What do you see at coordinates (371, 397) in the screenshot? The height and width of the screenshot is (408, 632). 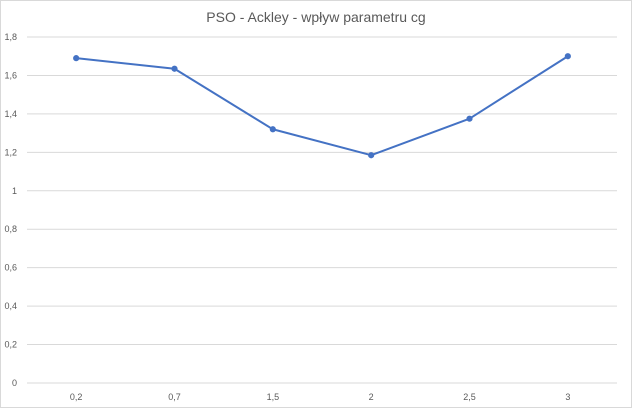 I see `x-tick-label: 2` at bounding box center [371, 397].